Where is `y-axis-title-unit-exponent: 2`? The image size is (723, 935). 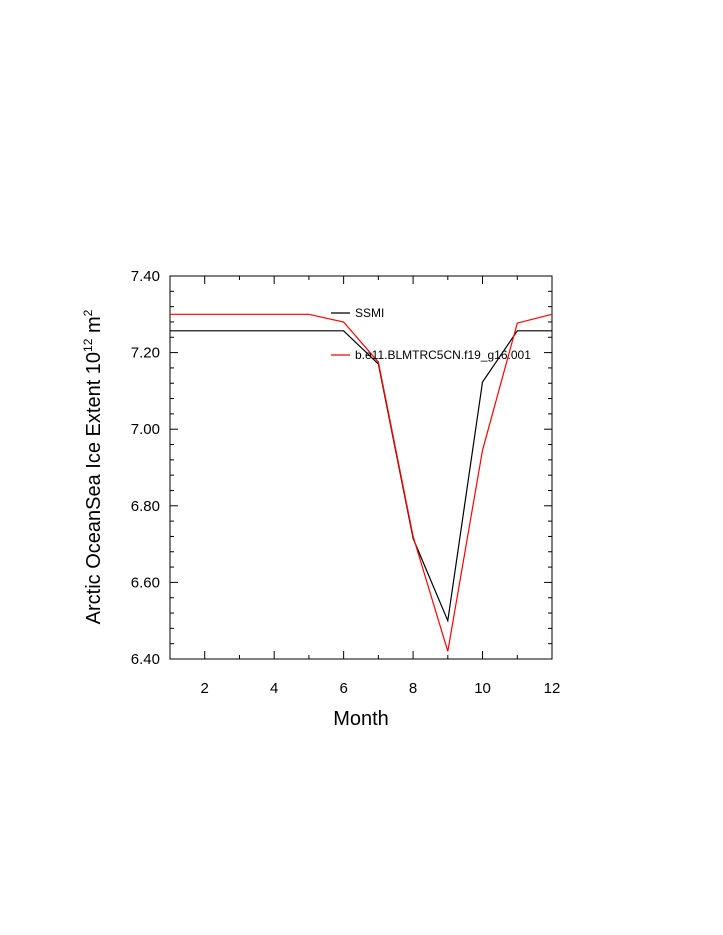
y-axis-title-unit-exponent: 2 is located at coordinates (88, 312).